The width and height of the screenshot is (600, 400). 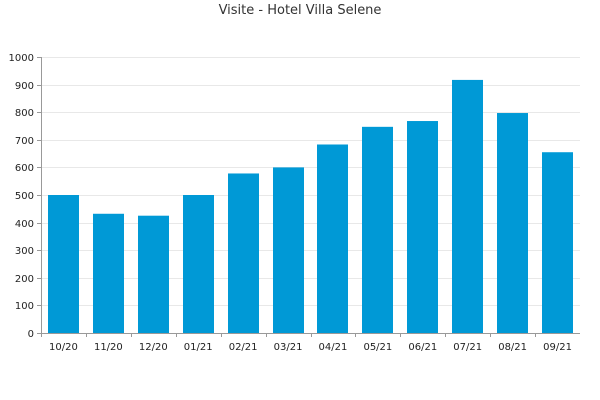 What do you see at coordinates (31, 334) in the screenshot?
I see `y-tick-label: 0` at bounding box center [31, 334].